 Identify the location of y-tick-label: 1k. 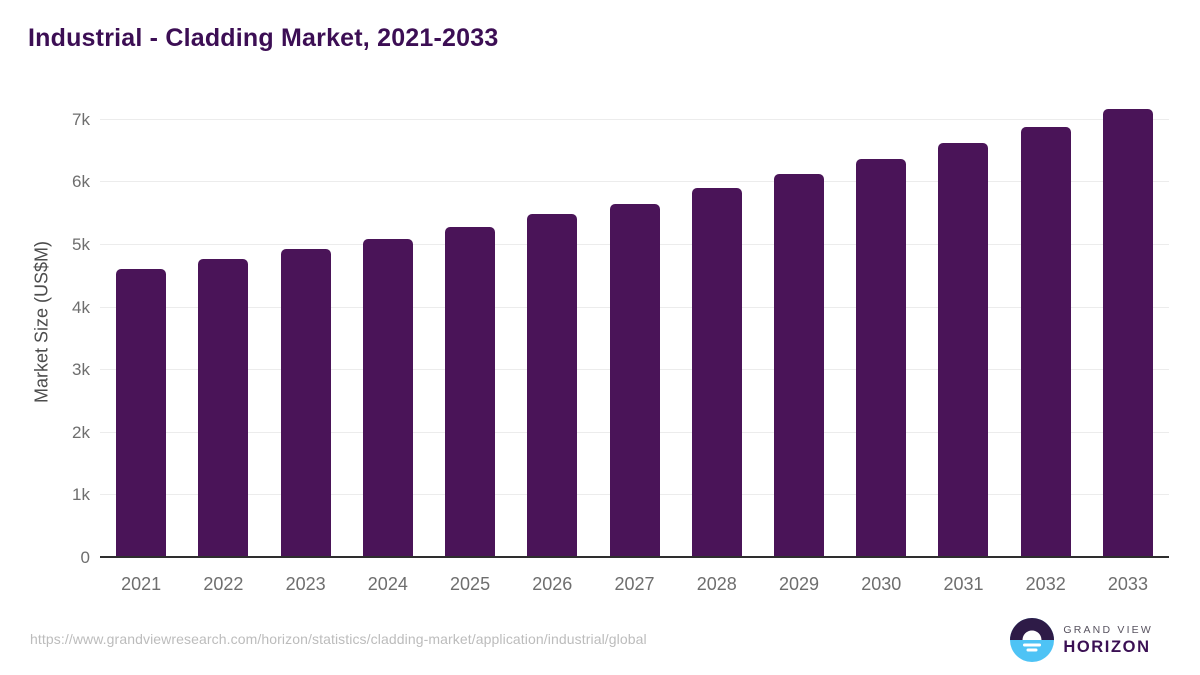
(81, 495).